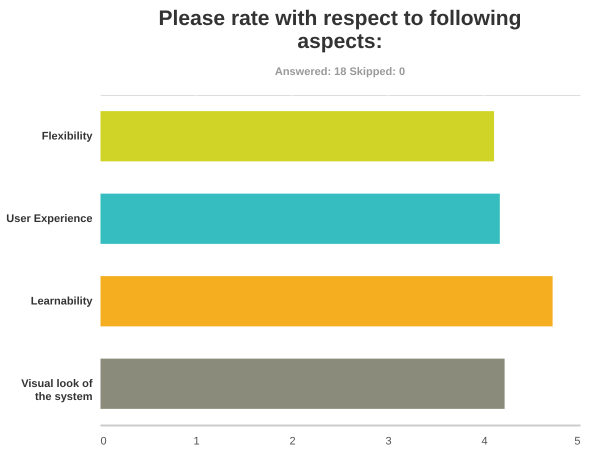 The width and height of the screenshot is (597, 457). What do you see at coordinates (484, 442) in the screenshot?
I see `x-tick-label: 4` at bounding box center [484, 442].